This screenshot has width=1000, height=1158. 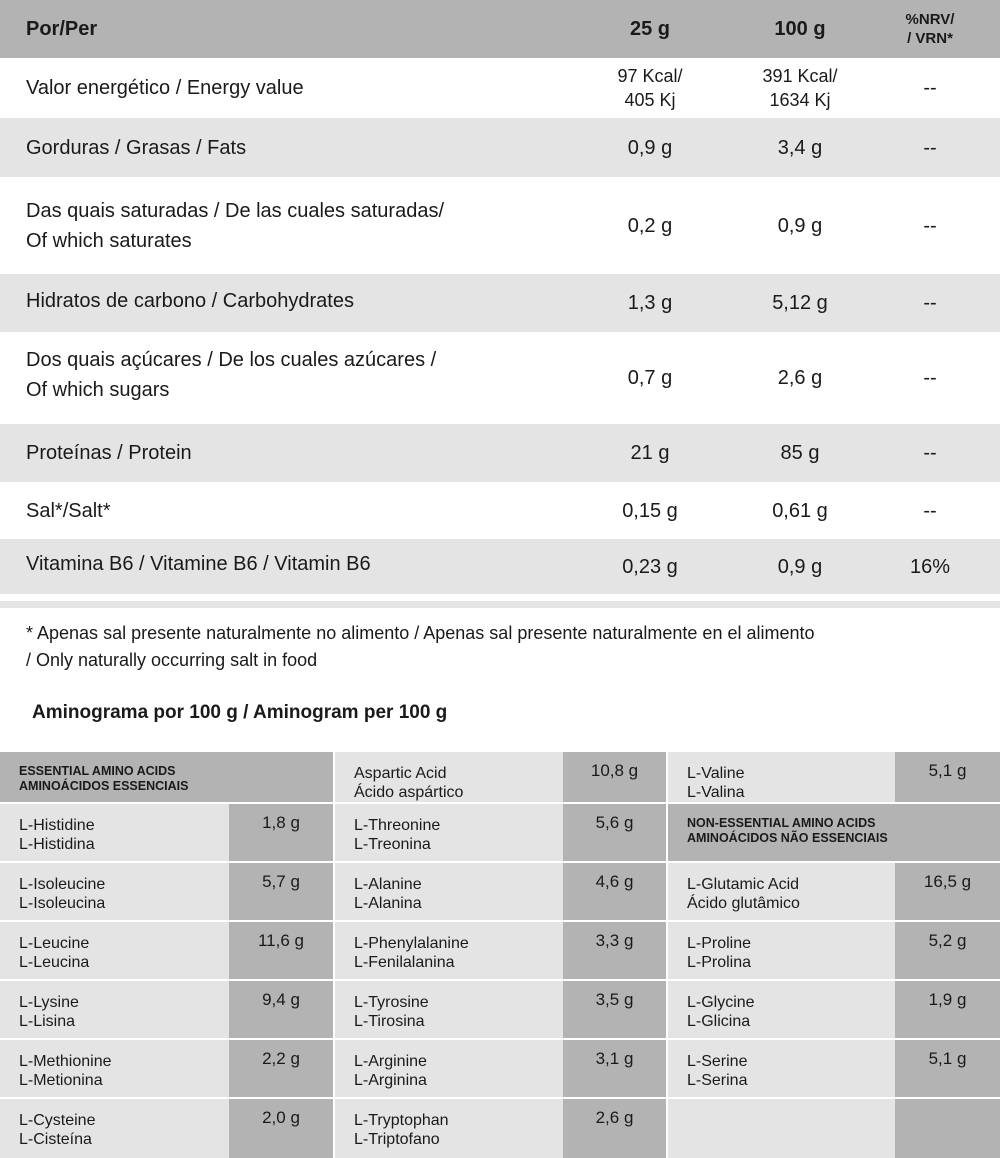 What do you see at coordinates (55, 1139) in the screenshot?
I see `name-pt: L-Cisteína` at bounding box center [55, 1139].